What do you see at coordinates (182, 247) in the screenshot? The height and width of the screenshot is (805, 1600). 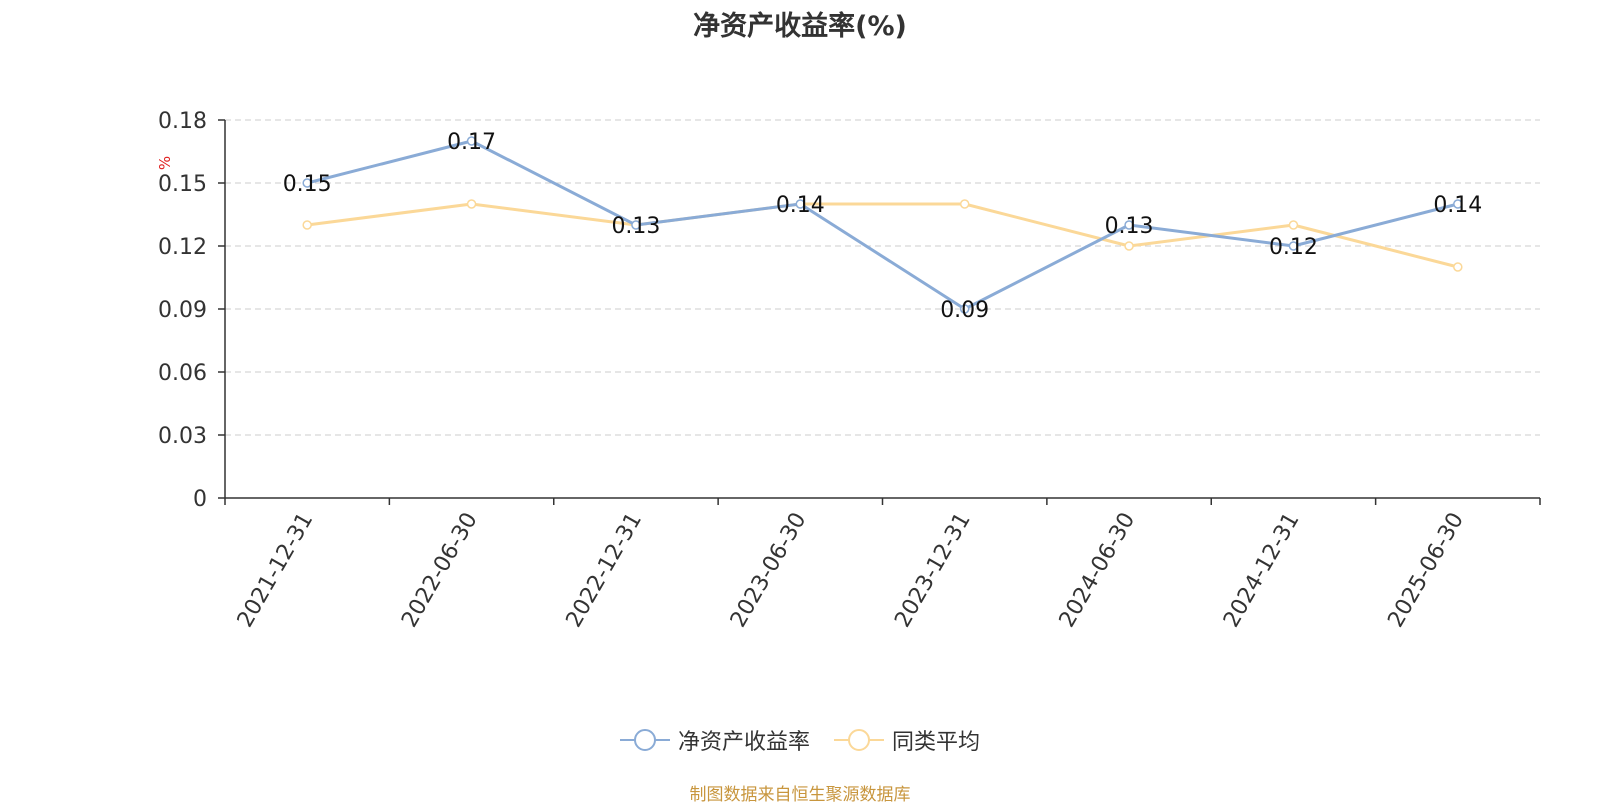 I see `y-tick-label: 0.12` at bounding box center [182, 247].